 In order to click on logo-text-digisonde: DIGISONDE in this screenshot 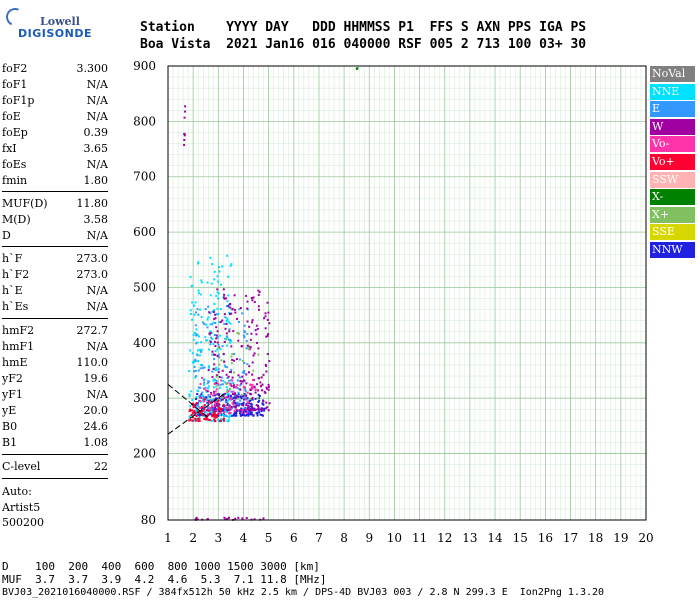, I will do `click(55, 33)`.